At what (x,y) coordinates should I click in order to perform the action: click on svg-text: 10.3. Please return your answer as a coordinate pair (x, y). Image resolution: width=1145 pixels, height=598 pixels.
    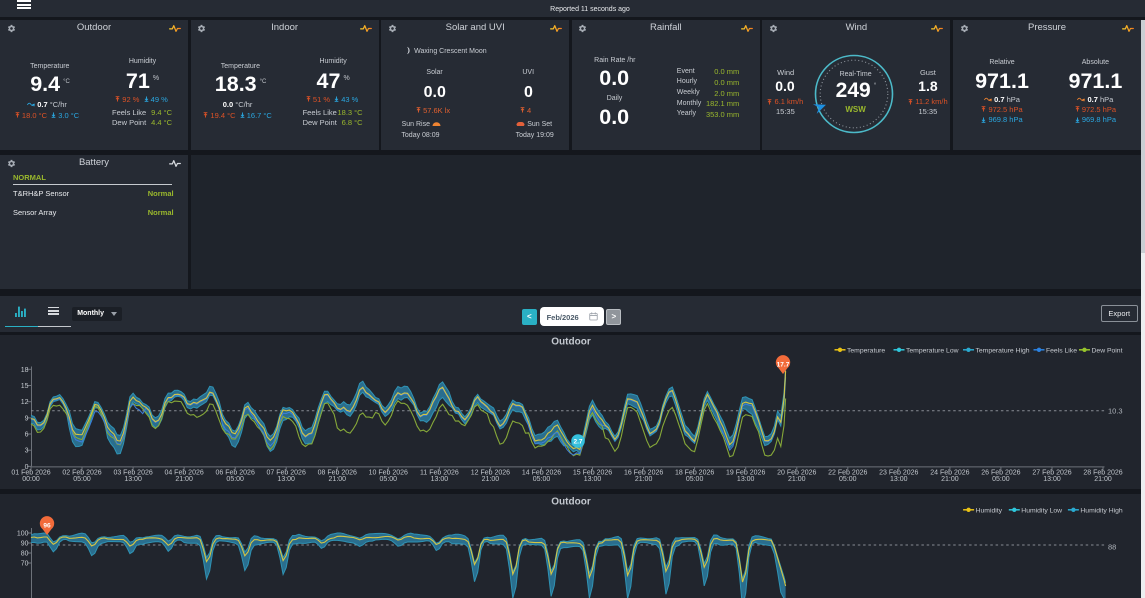
    Looking at the image, I should click on (1115, 410).